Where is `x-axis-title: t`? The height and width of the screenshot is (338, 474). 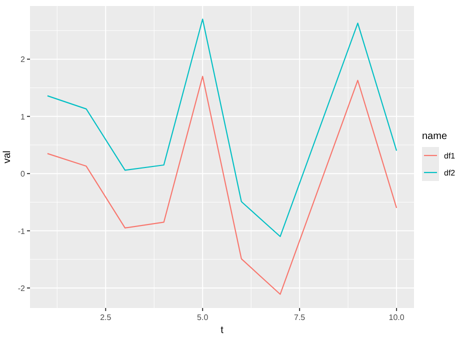 x-axis-title: t is located at coordinates (222, 330).